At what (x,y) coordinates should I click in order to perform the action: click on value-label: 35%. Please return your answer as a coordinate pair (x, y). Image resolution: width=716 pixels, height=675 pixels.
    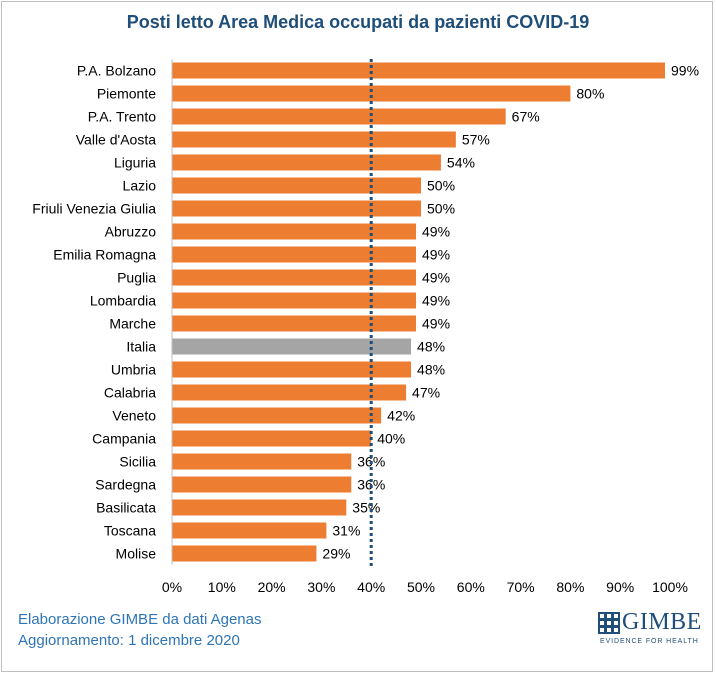
    Looking at the image, I should click on (366, 508).